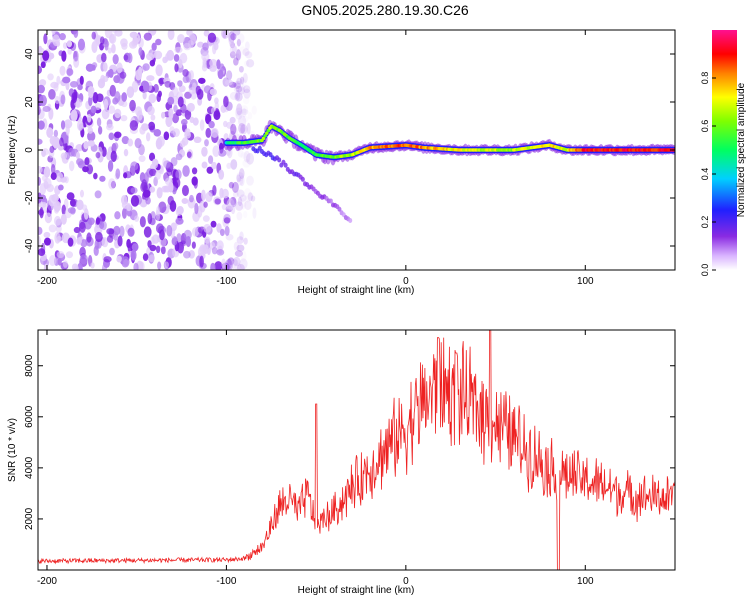  What do you see at coordinates (29, 467) in the screenshot?
I see `y-tick-label: 4000` at bounding box center [29, 467].